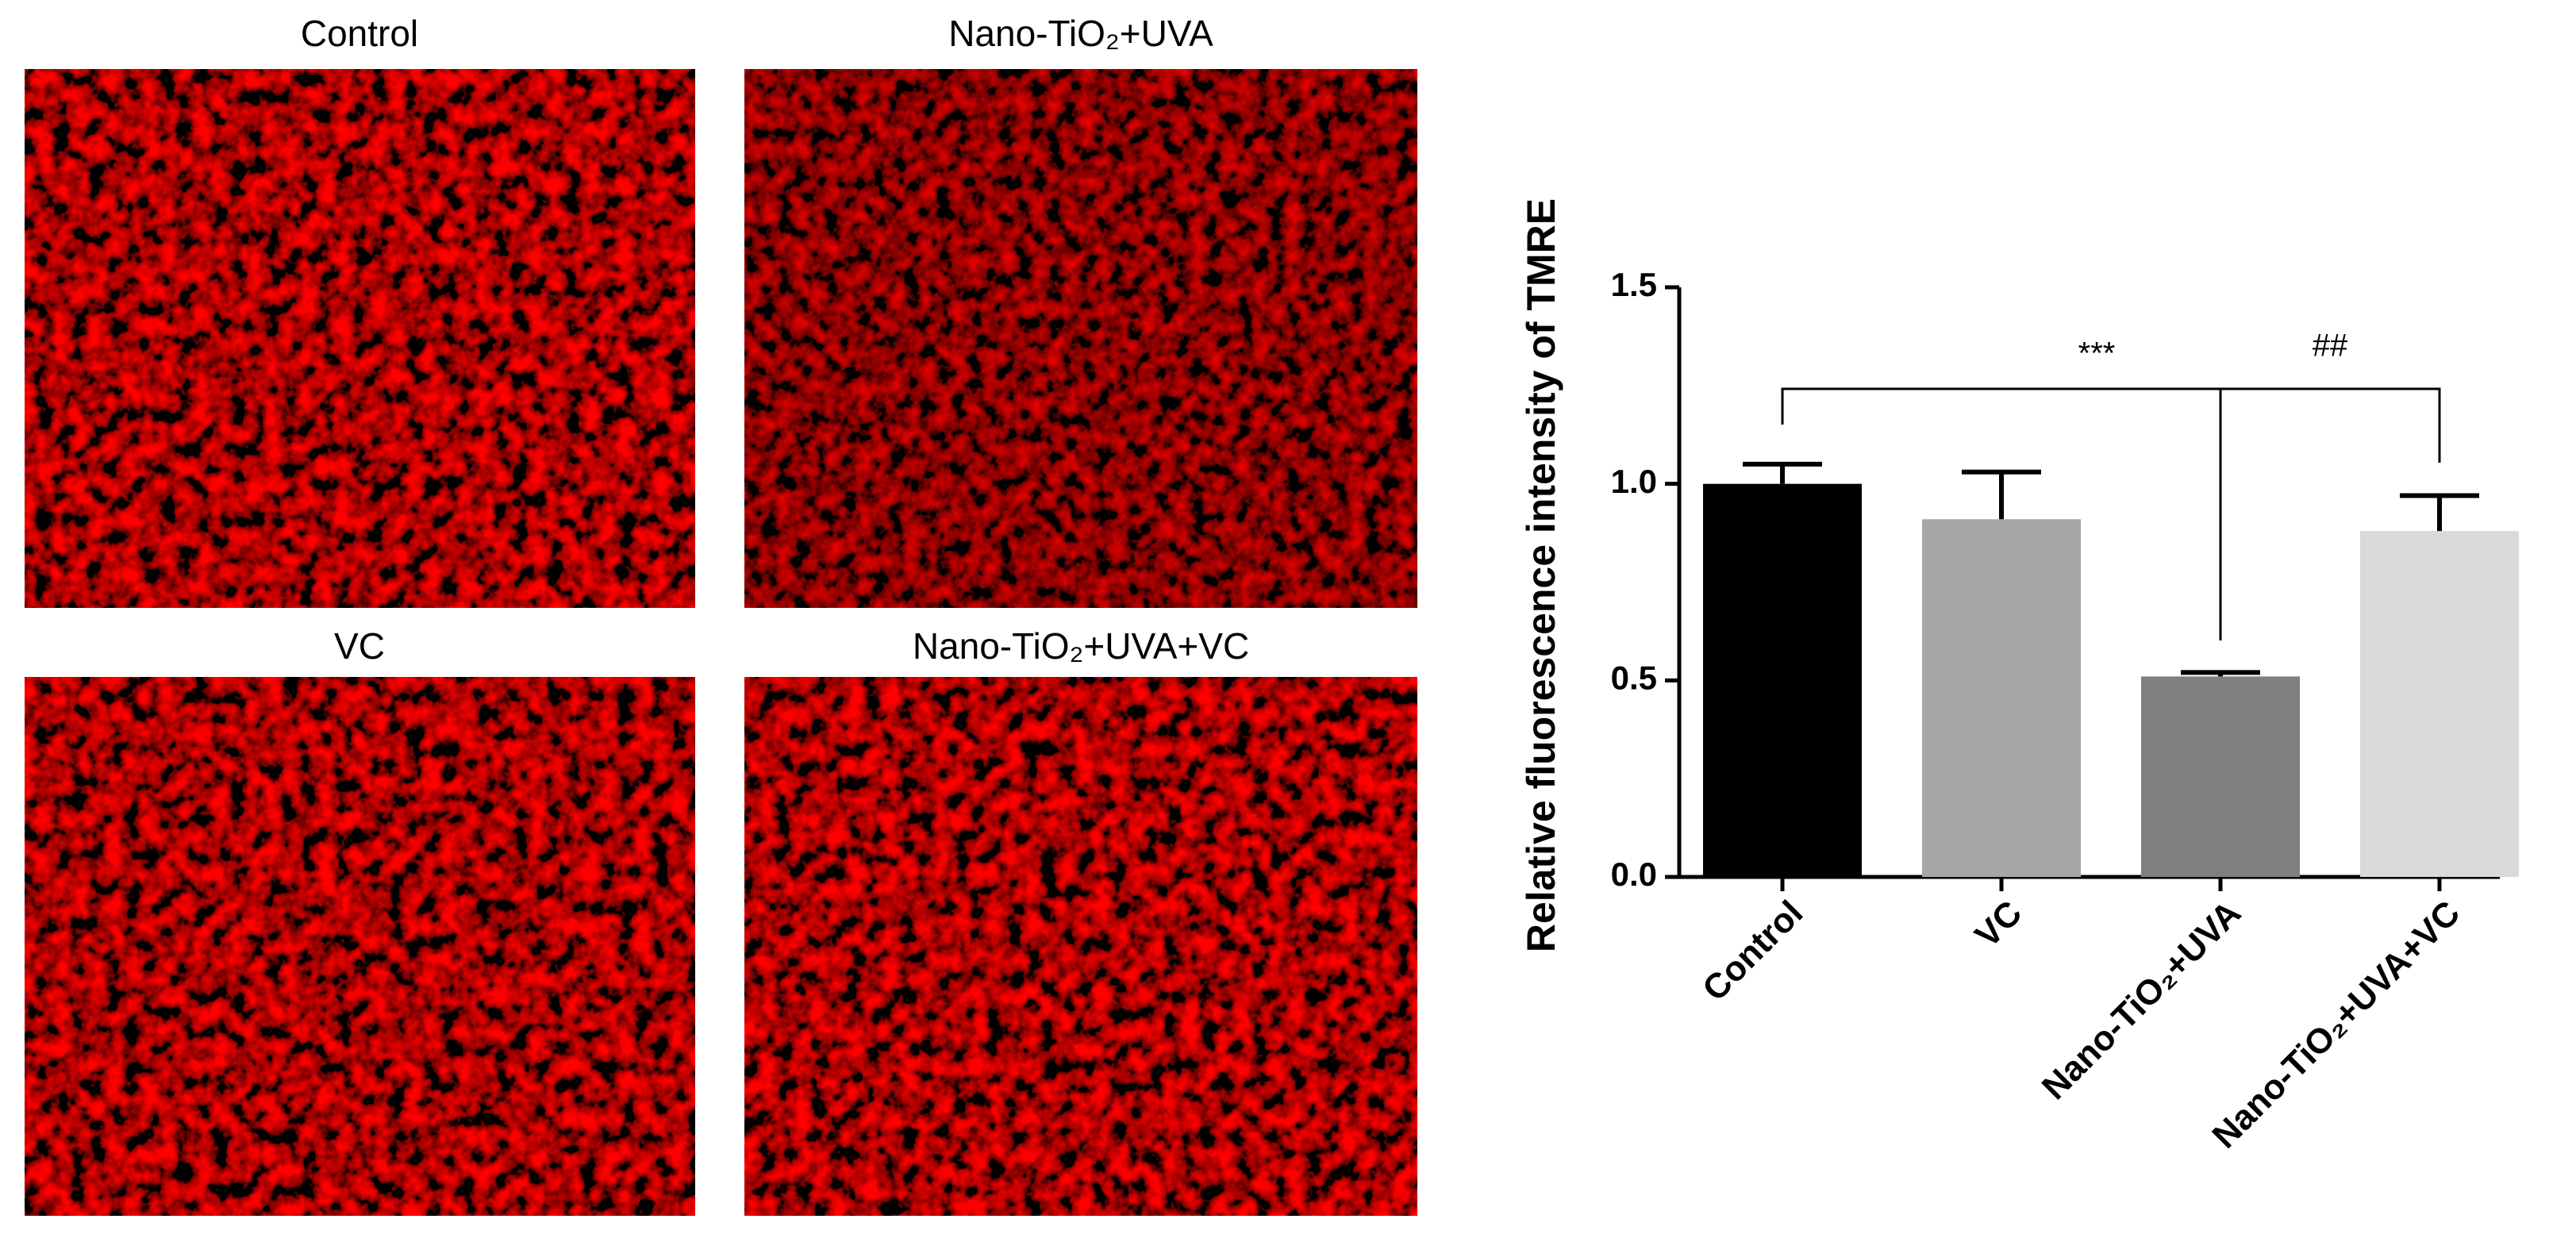 Image resolution: width=2576 pixels, height=1242 pixels. I want to click on annotation: ***, so click(2097, 353).